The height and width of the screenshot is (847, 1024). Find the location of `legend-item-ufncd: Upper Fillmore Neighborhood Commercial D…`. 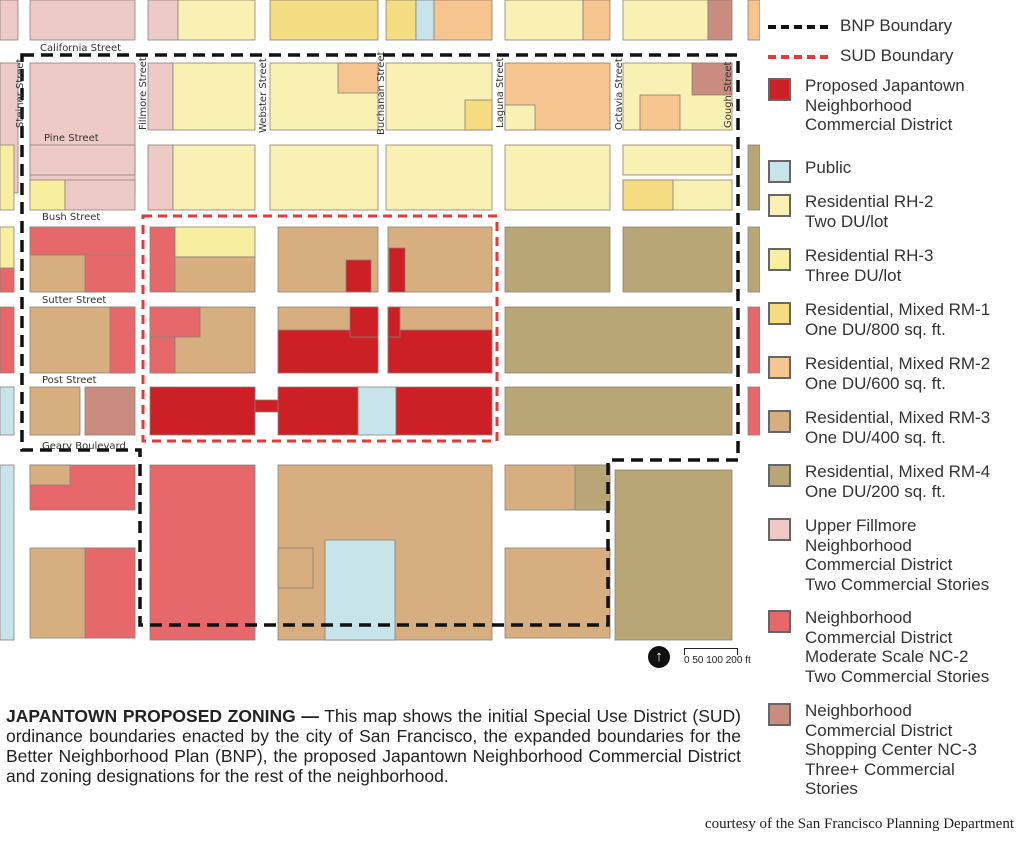

legend-item-ufncd: Upper Fillmore Neighborhood Commercial D… is located at coordinates (878, 555).